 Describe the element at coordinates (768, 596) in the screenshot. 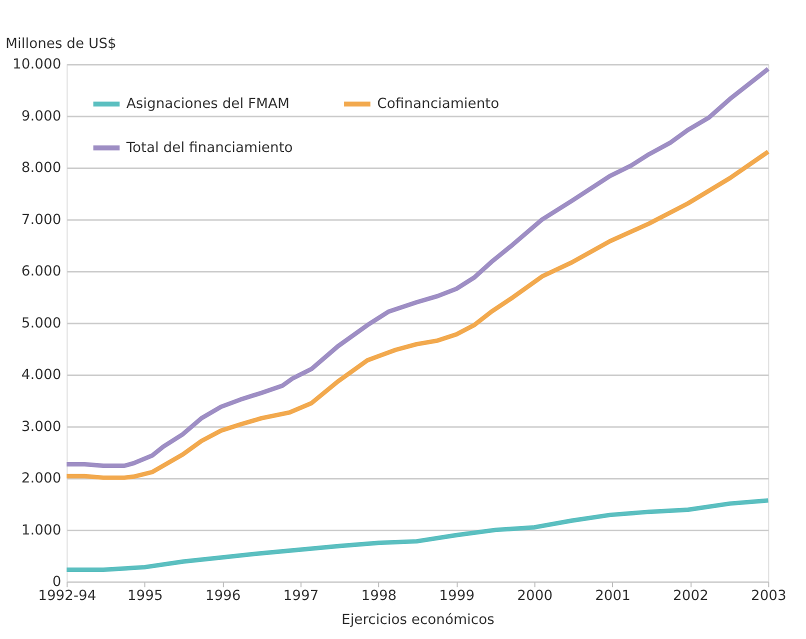

I see `x-tick-label: 2003` at that location.